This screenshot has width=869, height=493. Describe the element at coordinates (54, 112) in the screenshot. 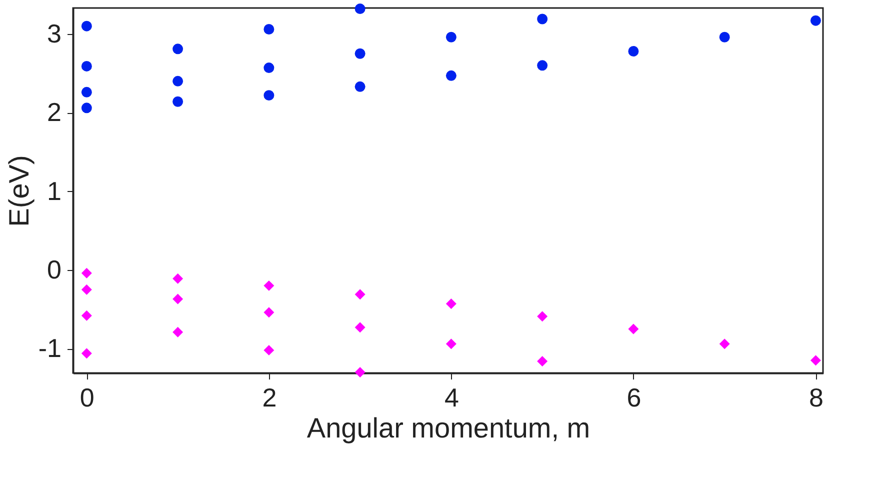

I see `y-tick-label: 2` at that location.